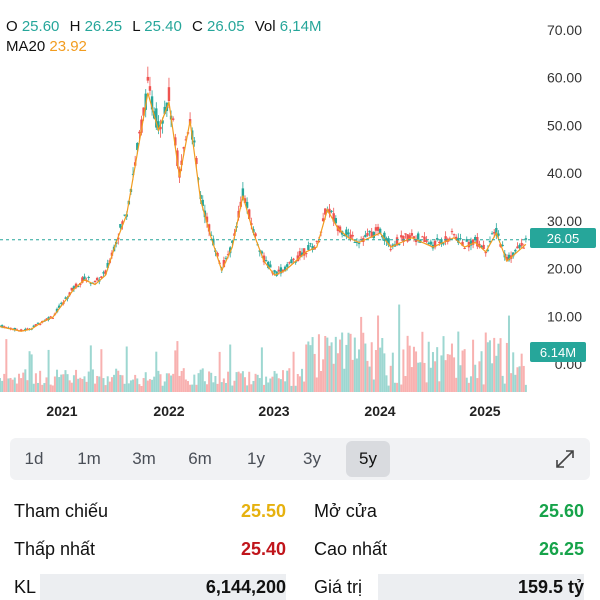  I want to click on tf-3y: 3y, so click(312, 458).